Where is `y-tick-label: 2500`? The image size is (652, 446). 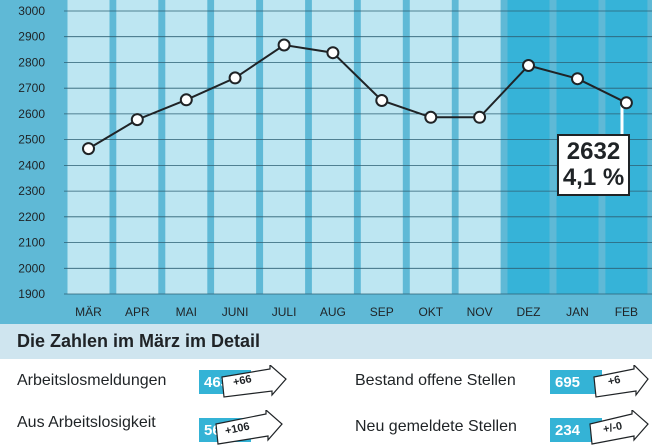 y-tick-label: 2500 is located at coordinates (31, 140).